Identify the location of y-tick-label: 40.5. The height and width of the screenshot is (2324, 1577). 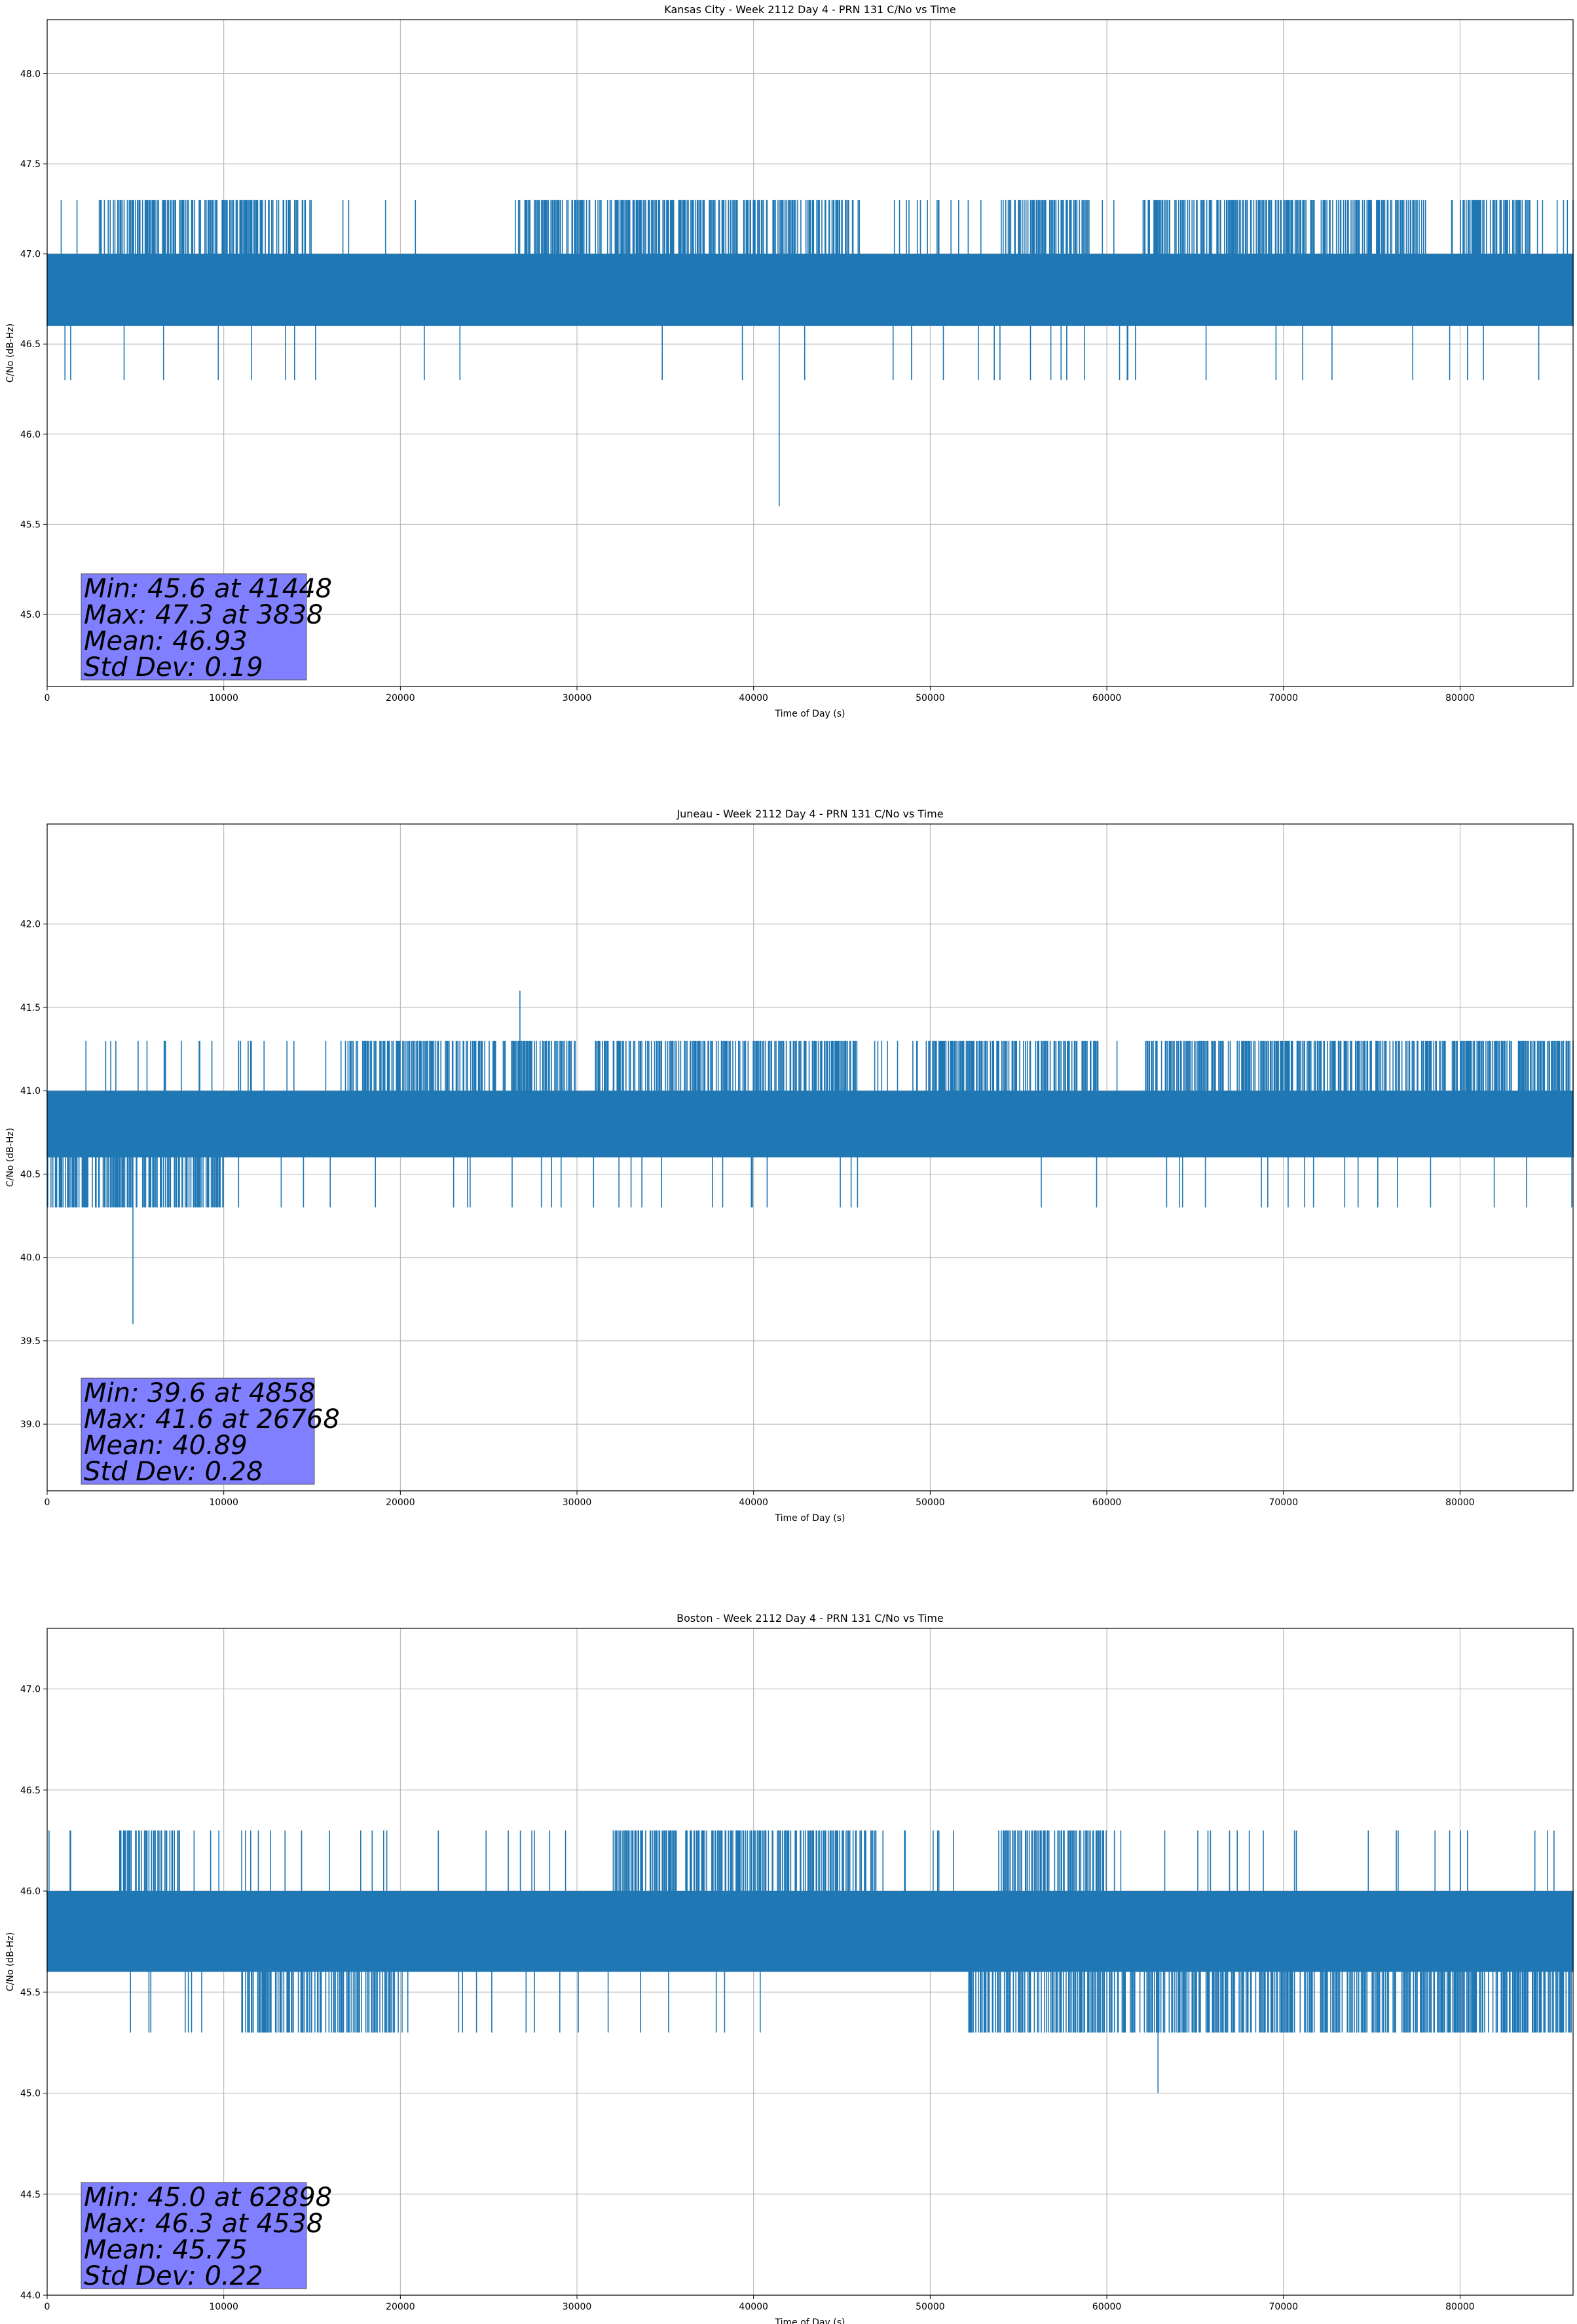
(30, 1174).